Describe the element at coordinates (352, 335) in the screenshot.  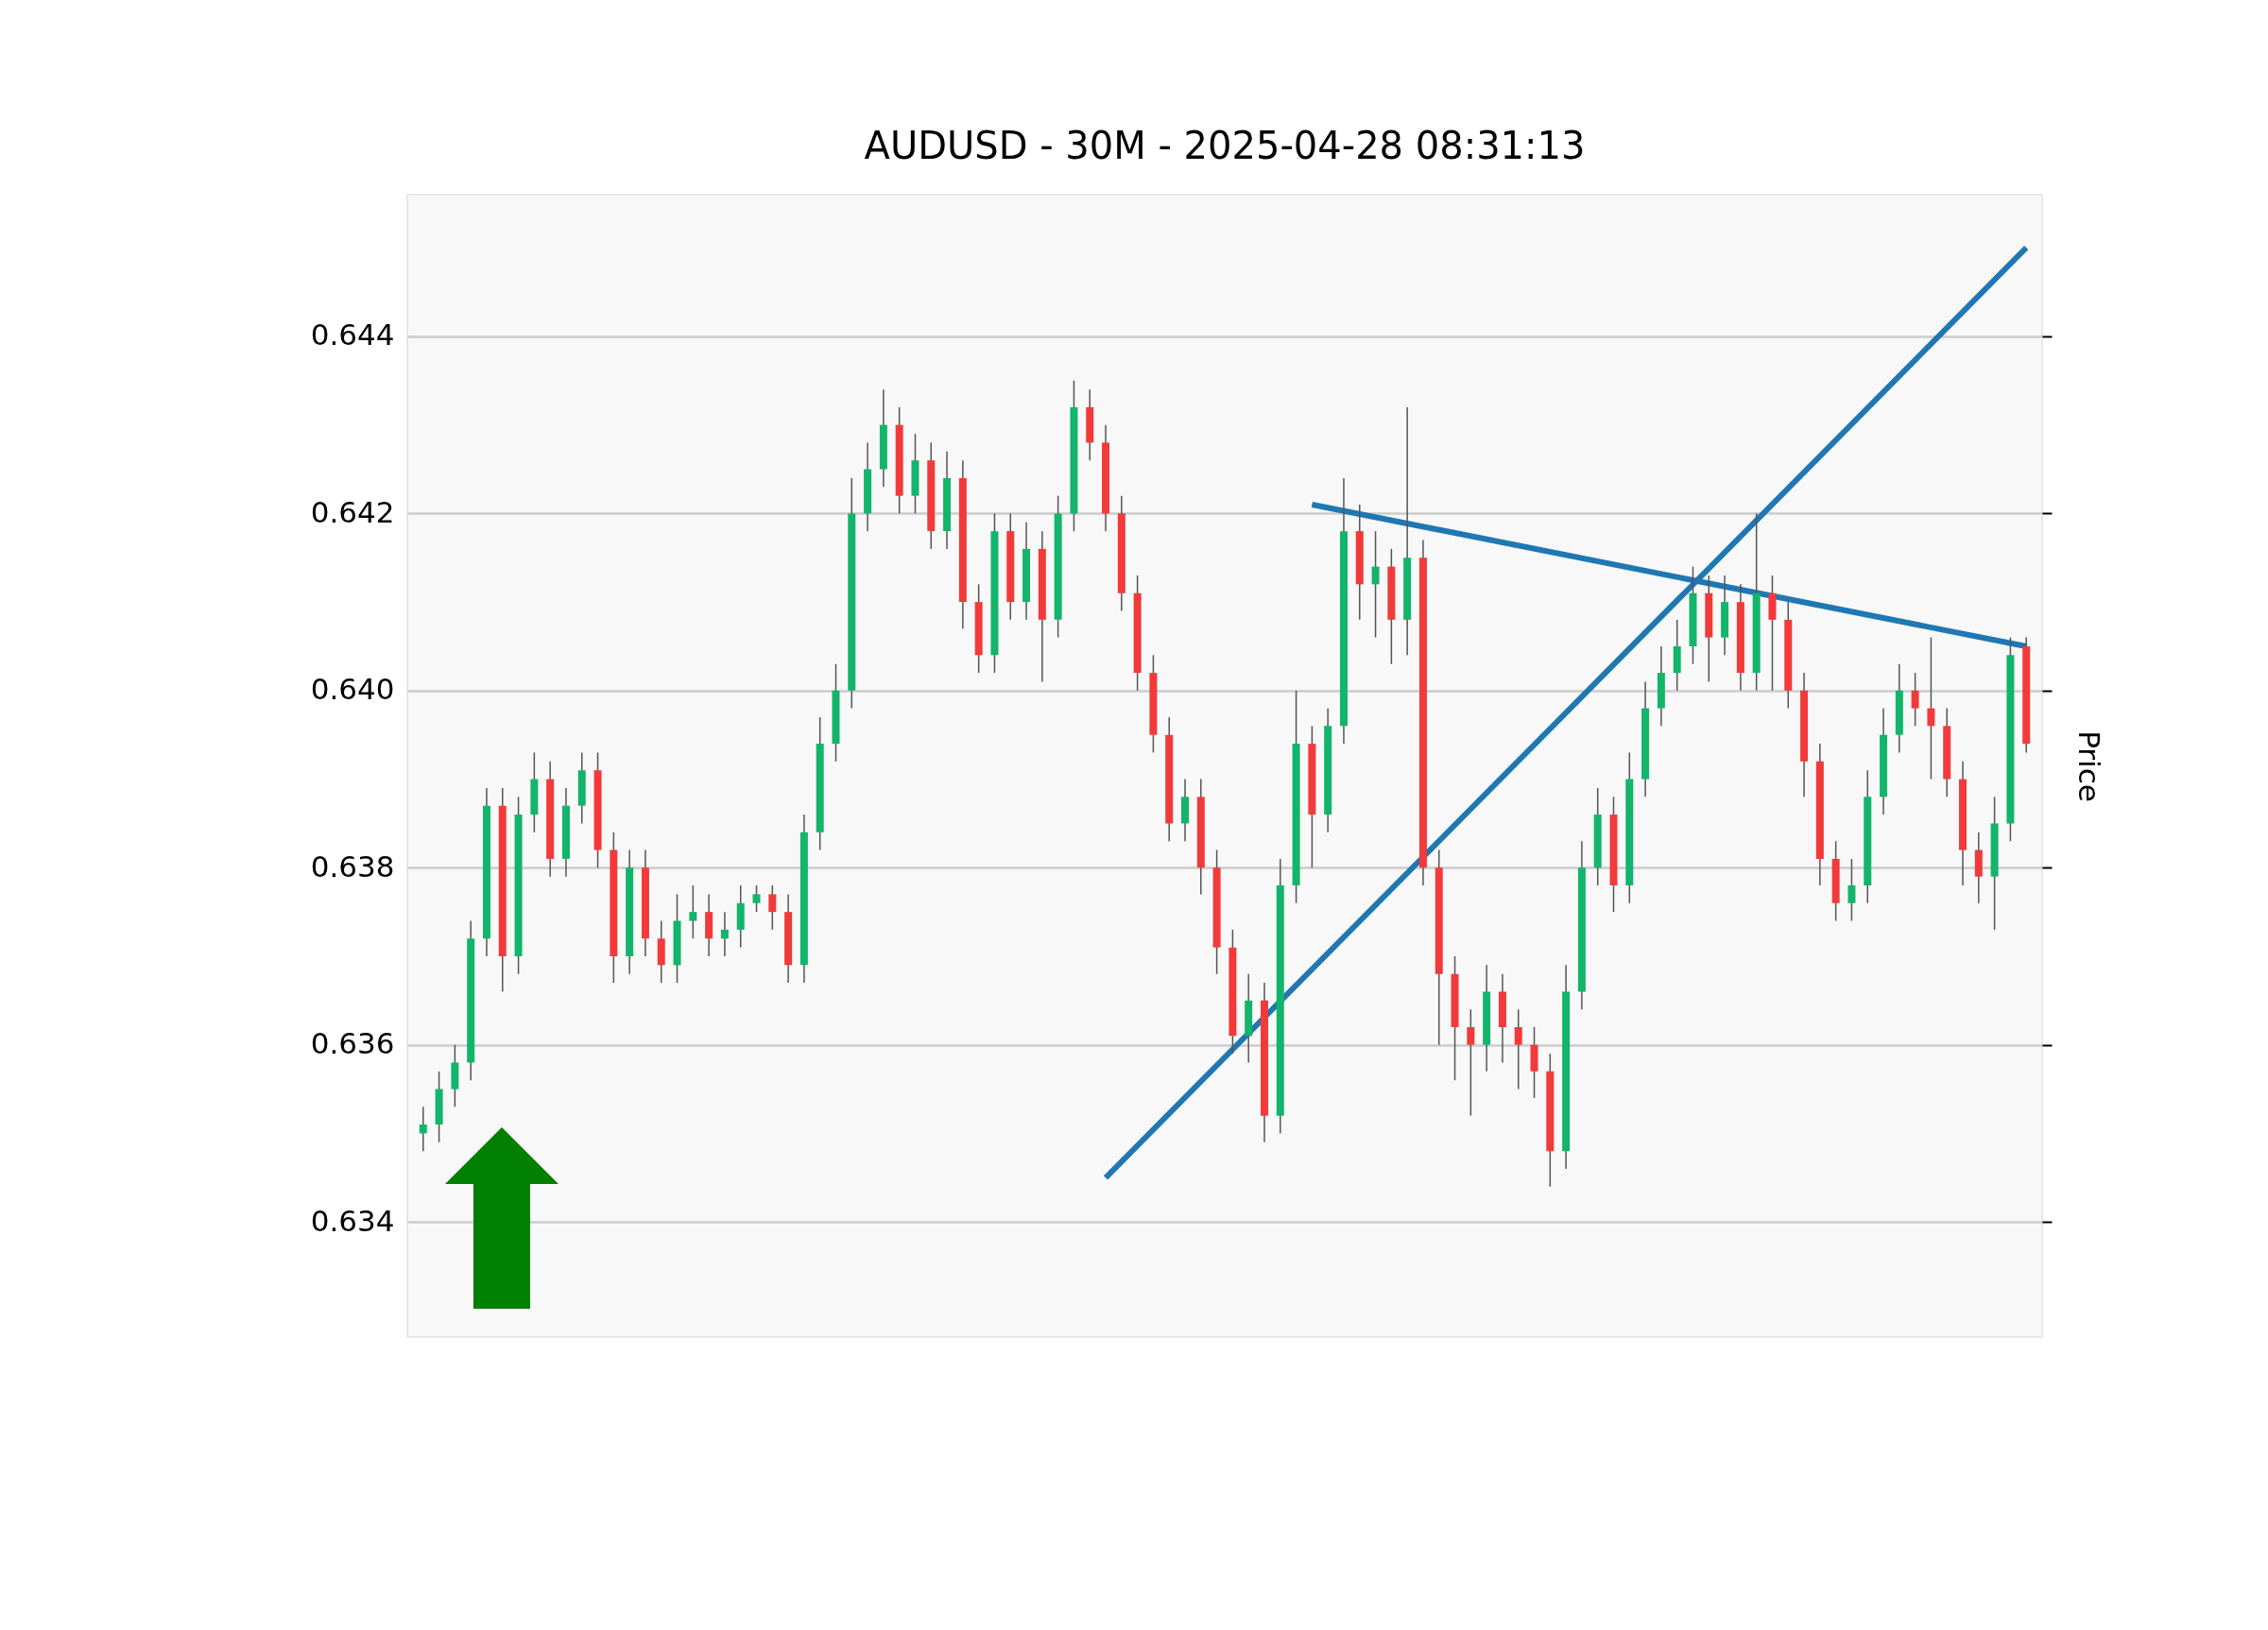
I see `y-tick-label: 0.644` at that location.